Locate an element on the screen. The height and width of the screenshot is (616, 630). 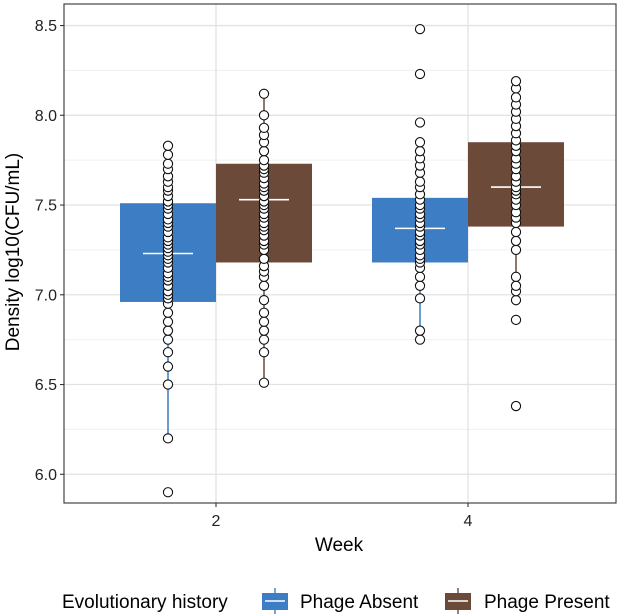
y-tick-label: 8.0 is located at coordinates (46, 116).